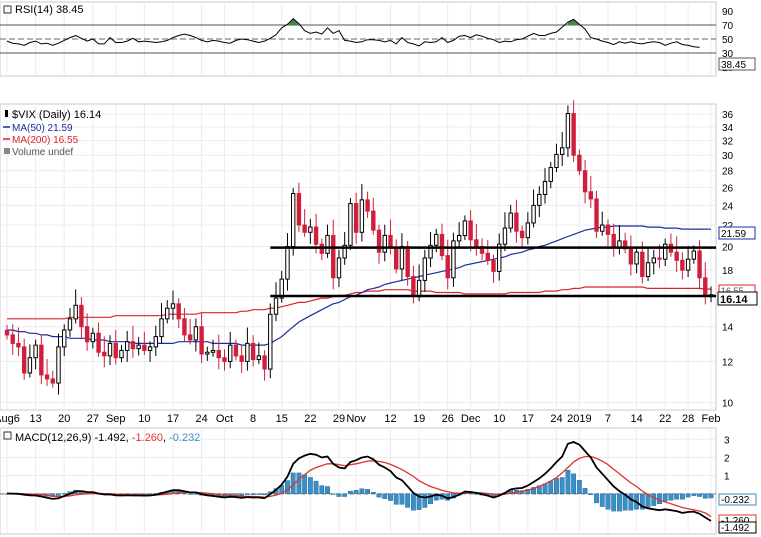 This screenshot has width=761, height=537. I want to click on macd-tick-3: 3, so click(727, 440).